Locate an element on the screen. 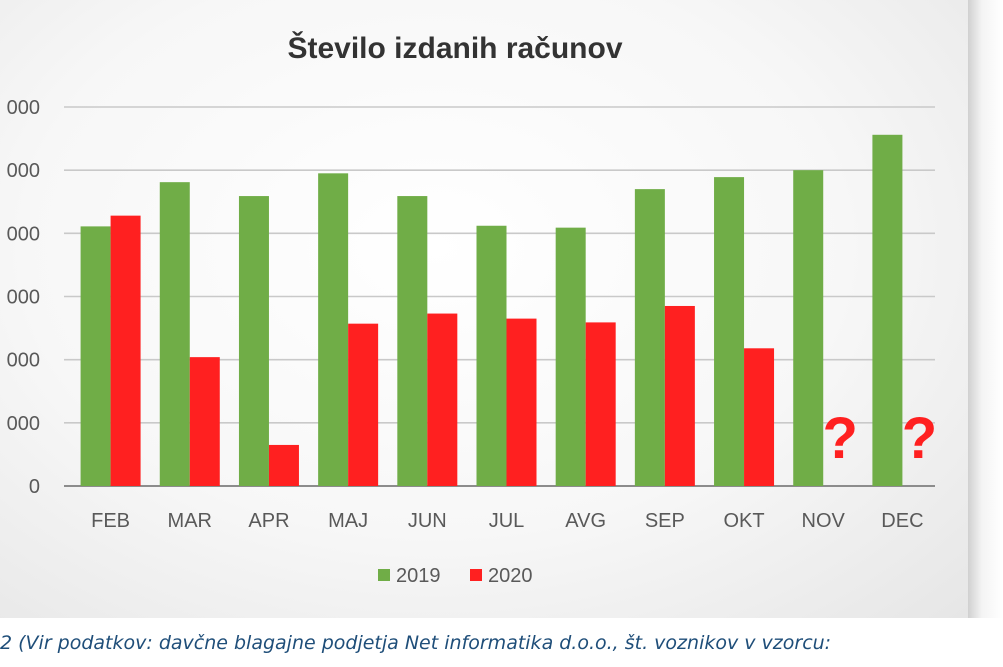  x-tick-label: APR is located at coordinates (268, 521).